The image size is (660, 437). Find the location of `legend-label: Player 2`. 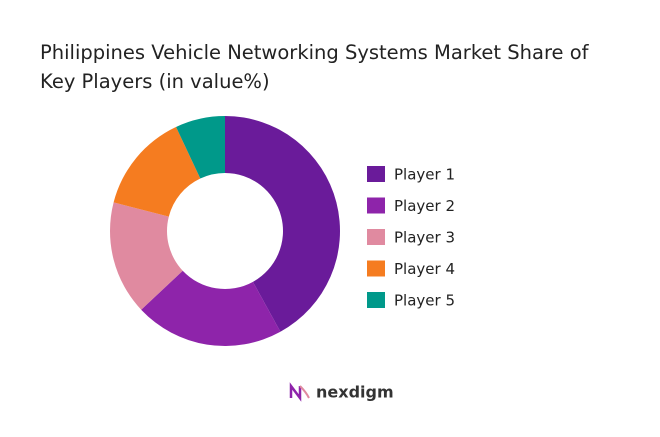

legend-label: Player 2 is located at coordinates (424, 206).